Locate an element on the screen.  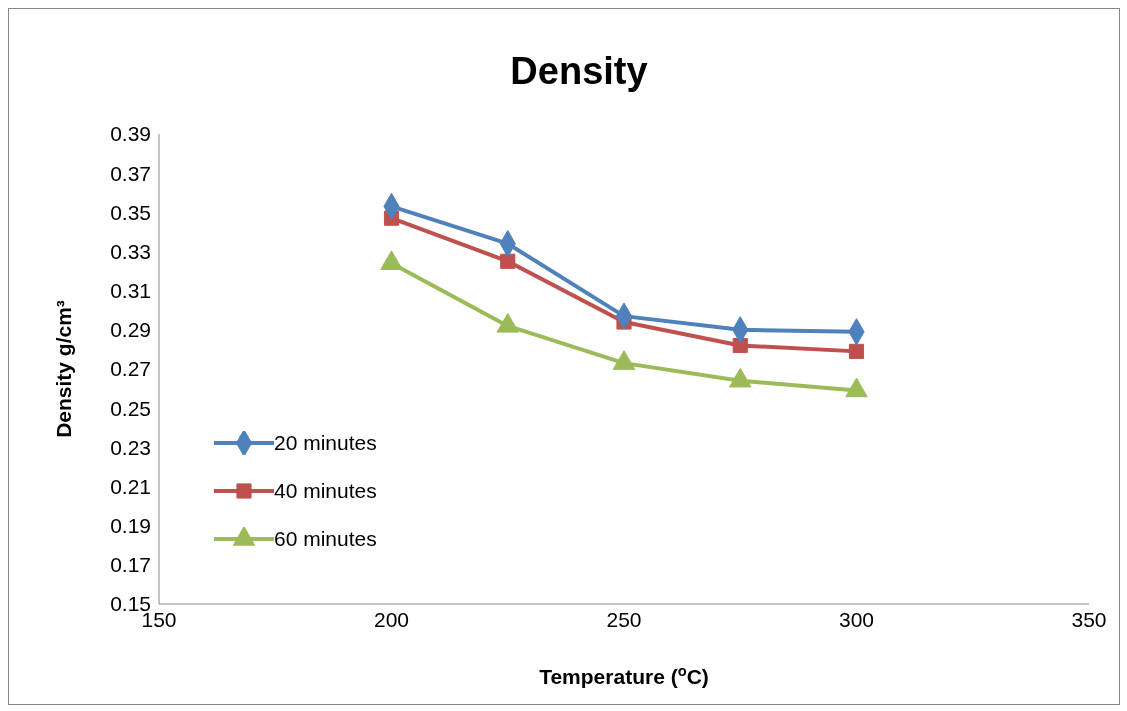
y-tick-label: 0.39 is located at coordinates (130, 134).